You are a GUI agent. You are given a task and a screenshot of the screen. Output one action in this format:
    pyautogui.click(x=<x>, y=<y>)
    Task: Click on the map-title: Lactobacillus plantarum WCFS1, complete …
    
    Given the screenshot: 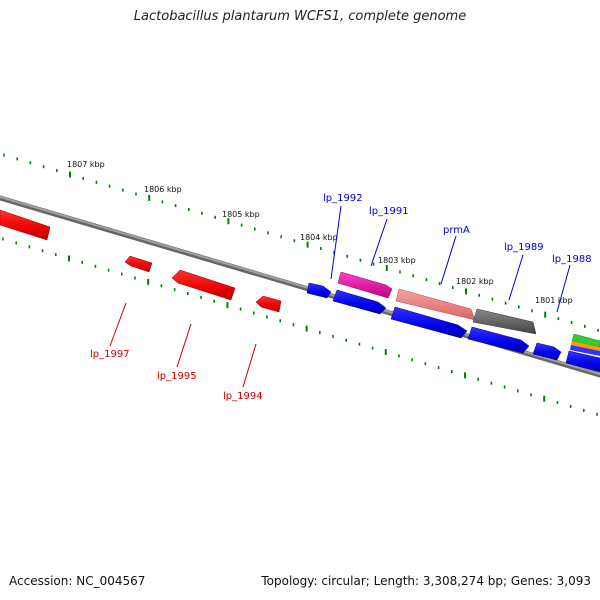 What is the action you would take?
    pyautogui.click(x=300, y=16)
    